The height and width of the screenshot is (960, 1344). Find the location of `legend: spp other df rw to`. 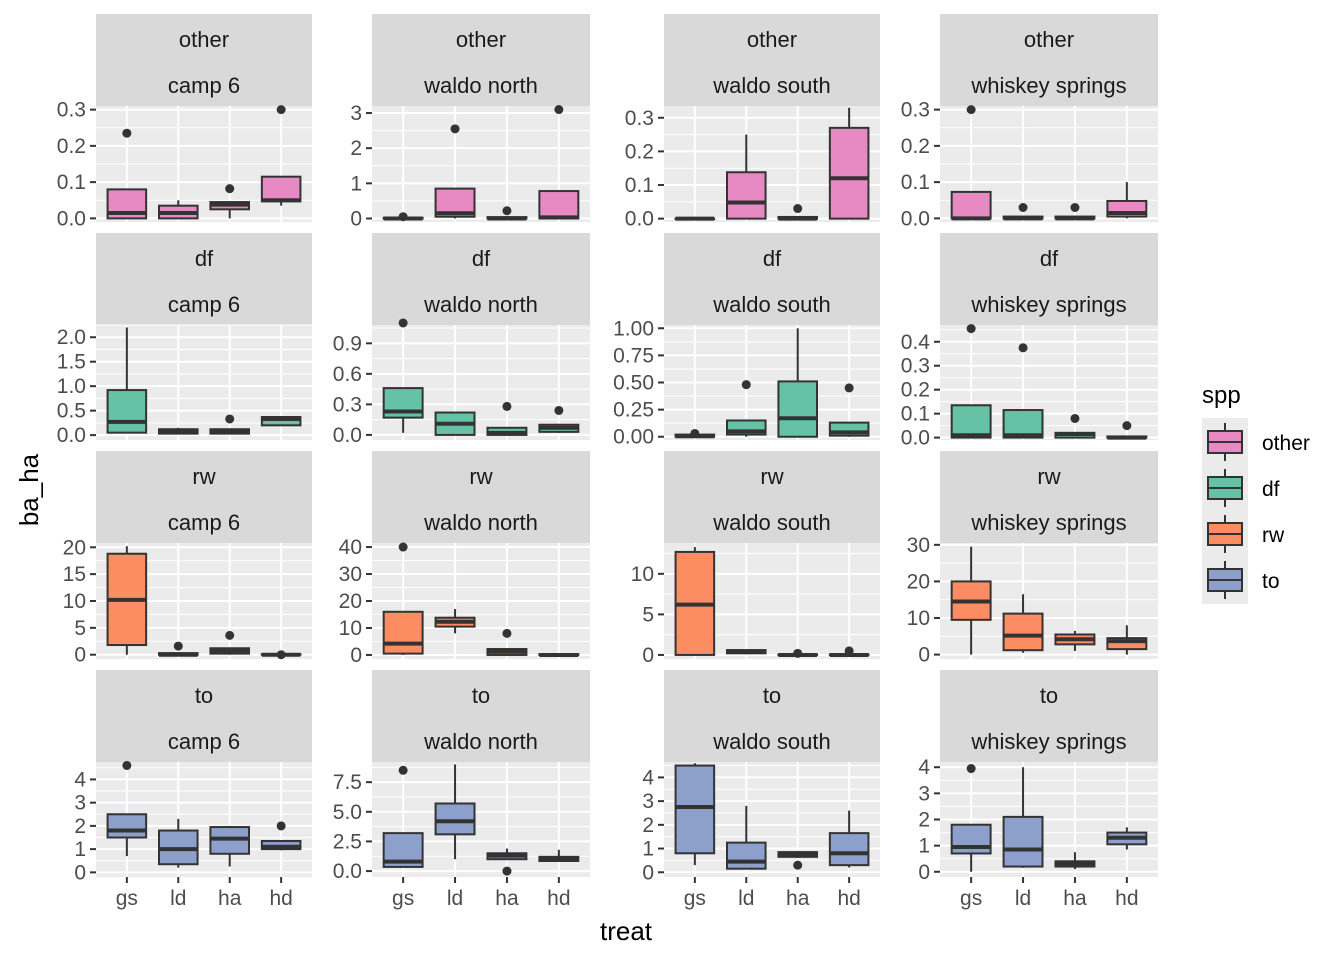

legend: spp other df rw to is located at coordinates (1256, 493).